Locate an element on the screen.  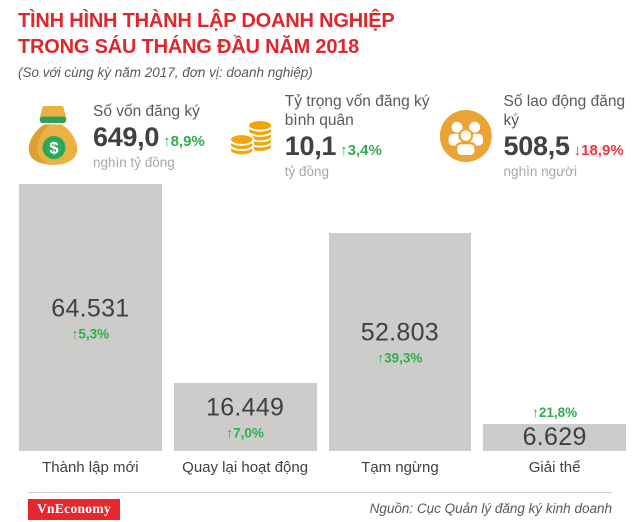
footer-divider is located at coordinates (320, 492).